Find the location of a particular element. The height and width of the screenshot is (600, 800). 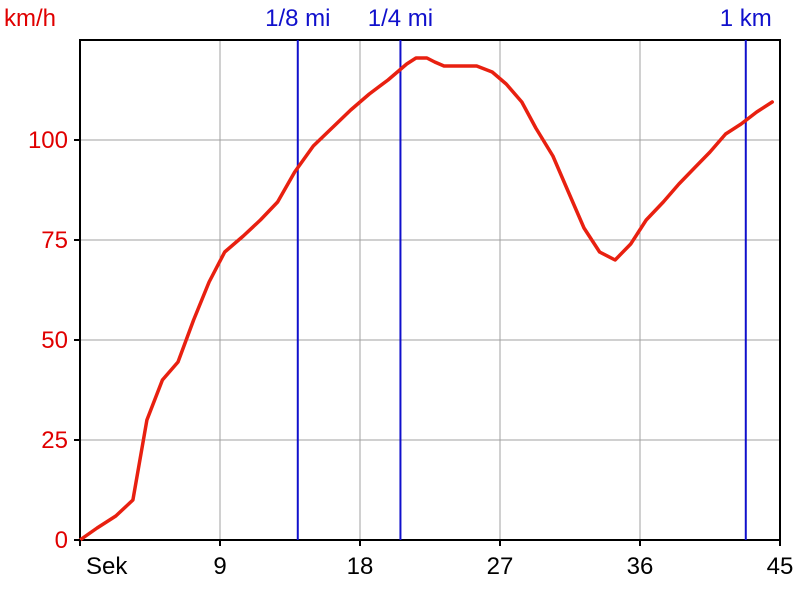

distance-marker-label: 1/4 mi is located at coordinates (400, 18).